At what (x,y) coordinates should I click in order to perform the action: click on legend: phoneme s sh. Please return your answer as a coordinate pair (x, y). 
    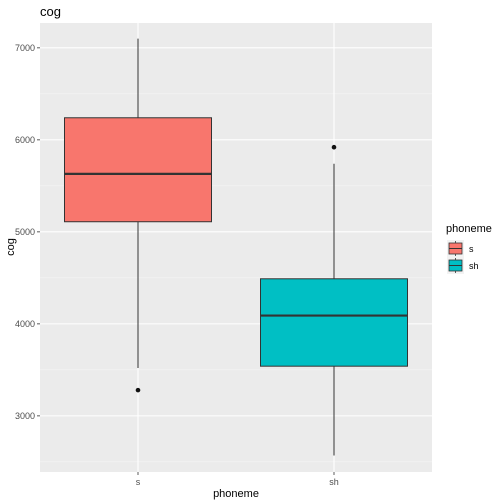
    Looking at the image, I should click on (469, 248).